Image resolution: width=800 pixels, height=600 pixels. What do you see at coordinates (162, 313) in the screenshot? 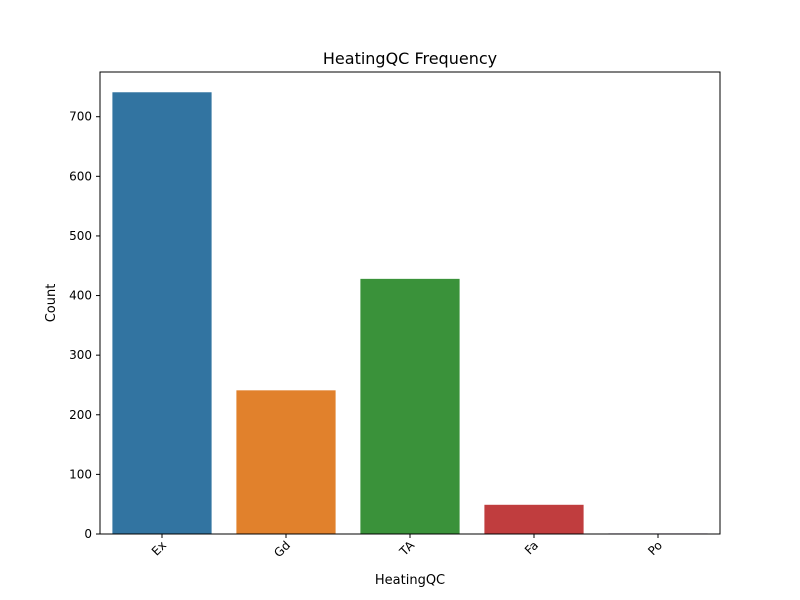
I see `bar-ex` at bounding box center [162, 313].